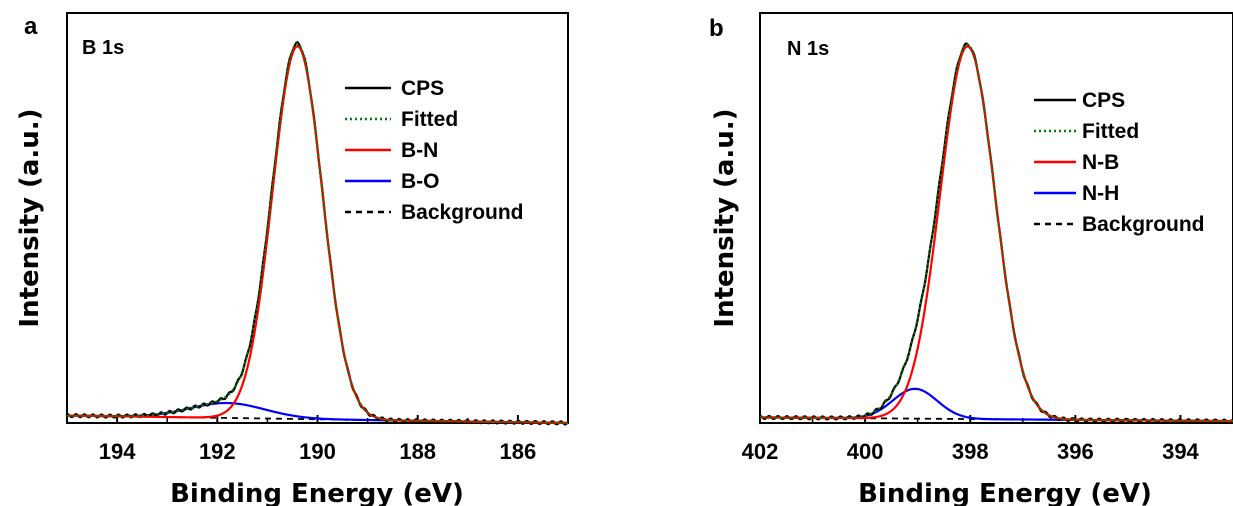 The image size is (1233, 506). I want to click on legend-a: CPS Fitted B-N B-O Background, so click(434, 150).